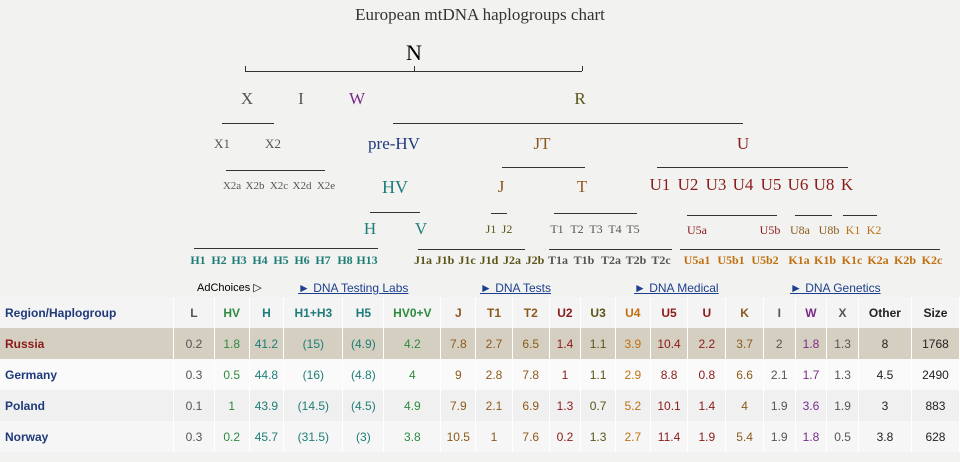  I want to click on table-cell: (15), so click(313, 343).